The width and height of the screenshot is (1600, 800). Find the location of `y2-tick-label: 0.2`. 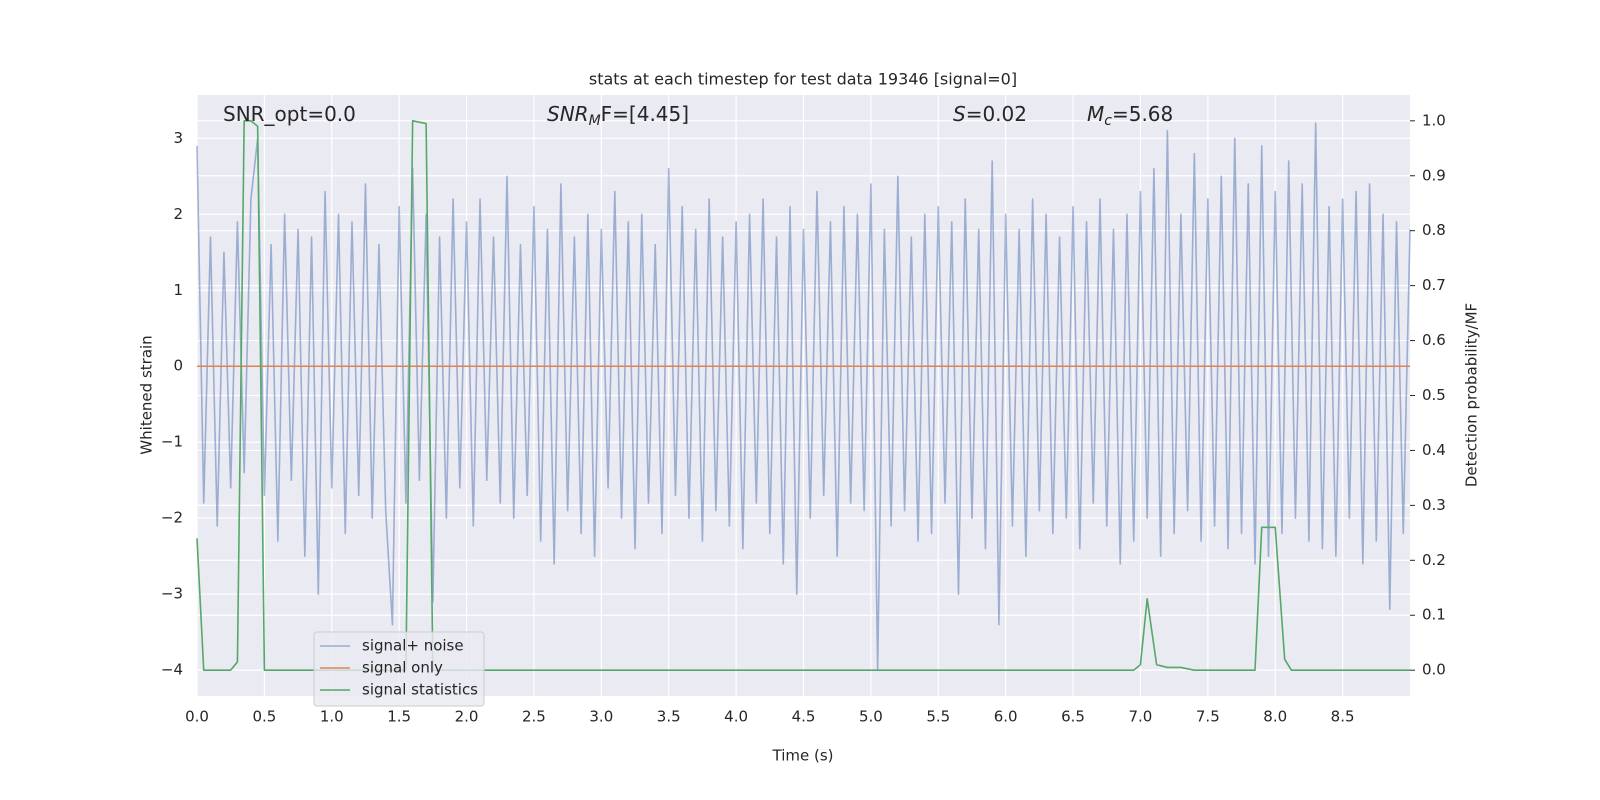

y2-tick-label: 0.2 is located at coordinates (1434, 560).